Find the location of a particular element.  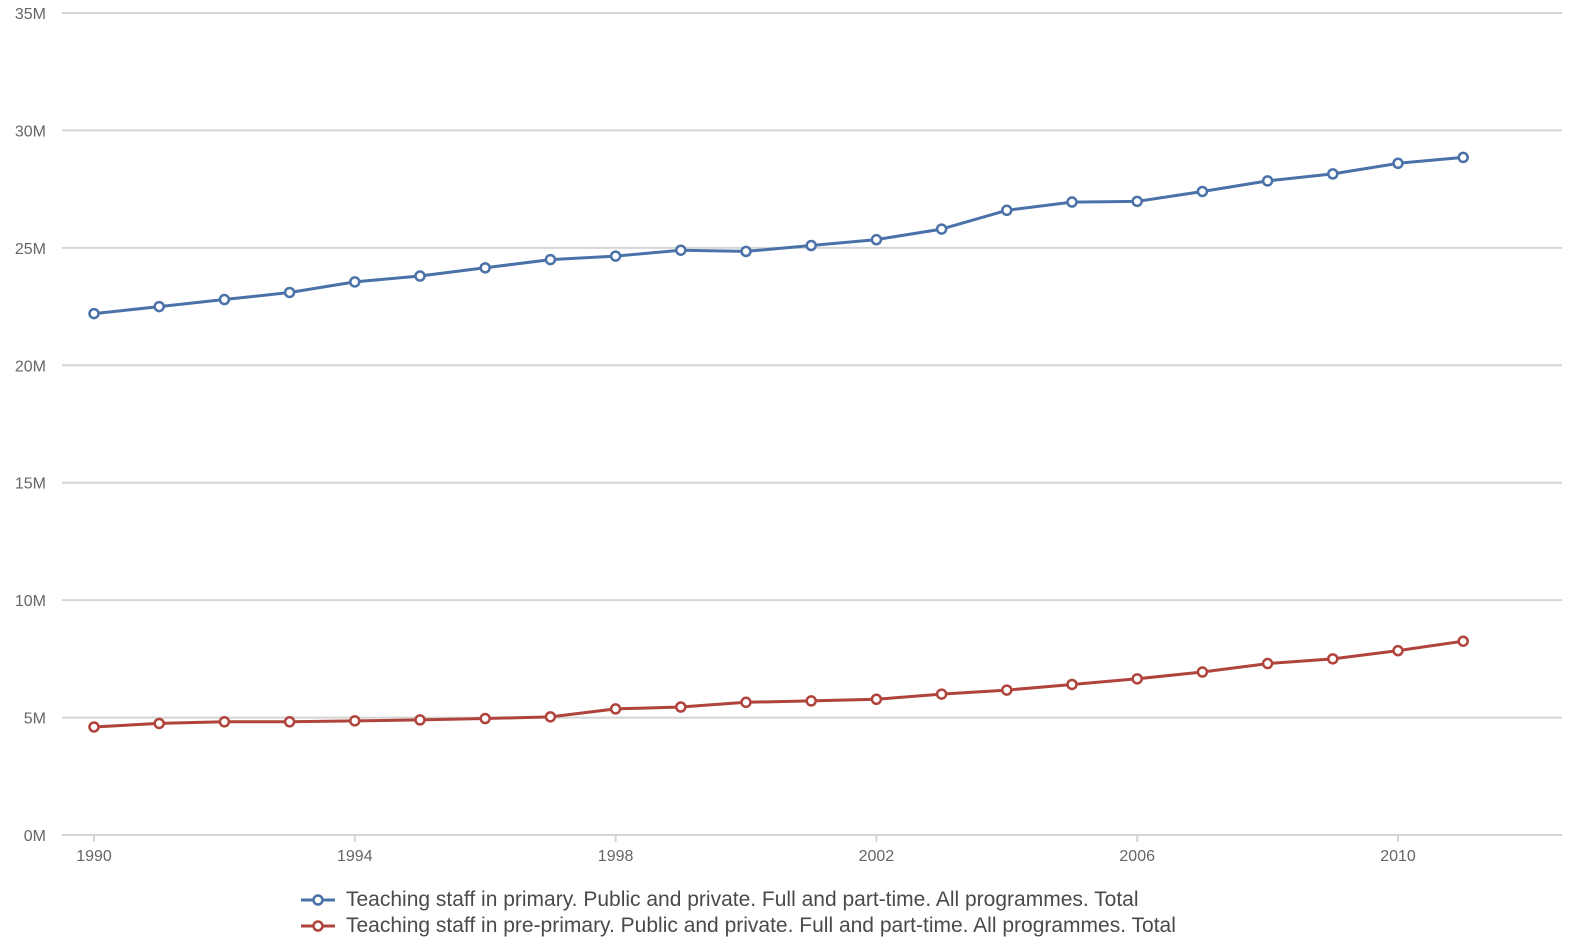

y-tick-label: 35M is located at coordinates (30, 14).